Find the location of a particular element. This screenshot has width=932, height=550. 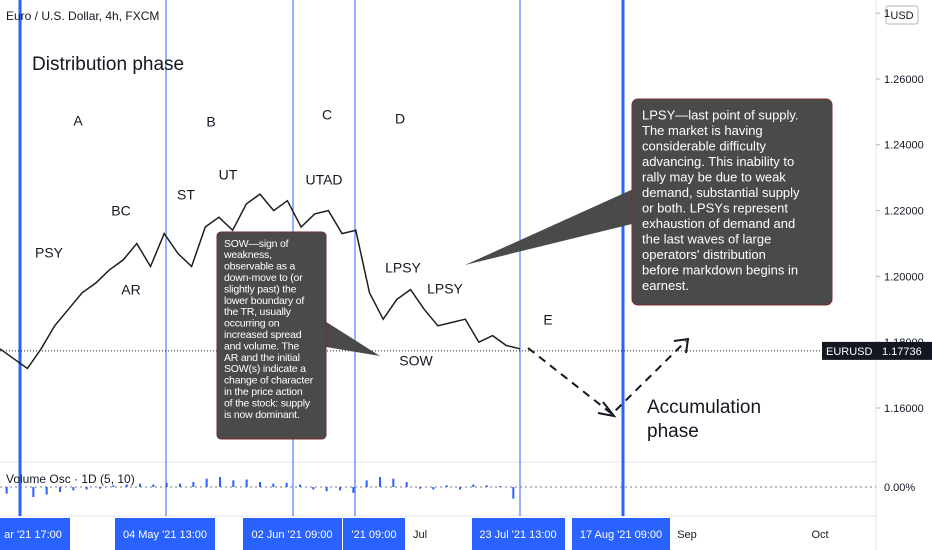

symbol-box is located at coordinates (849, 350).